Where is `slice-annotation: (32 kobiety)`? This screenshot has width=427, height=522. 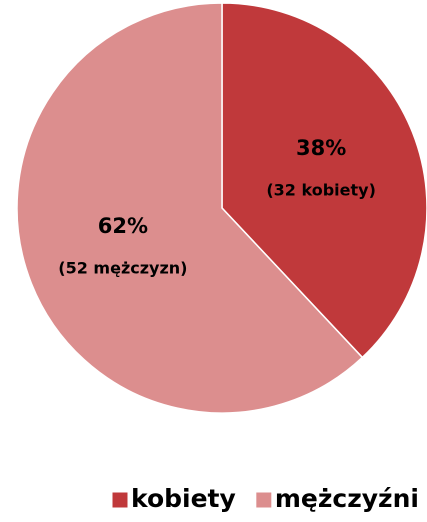
slice-annotation: (32 kobiety) is located at coordinates (321, 189).